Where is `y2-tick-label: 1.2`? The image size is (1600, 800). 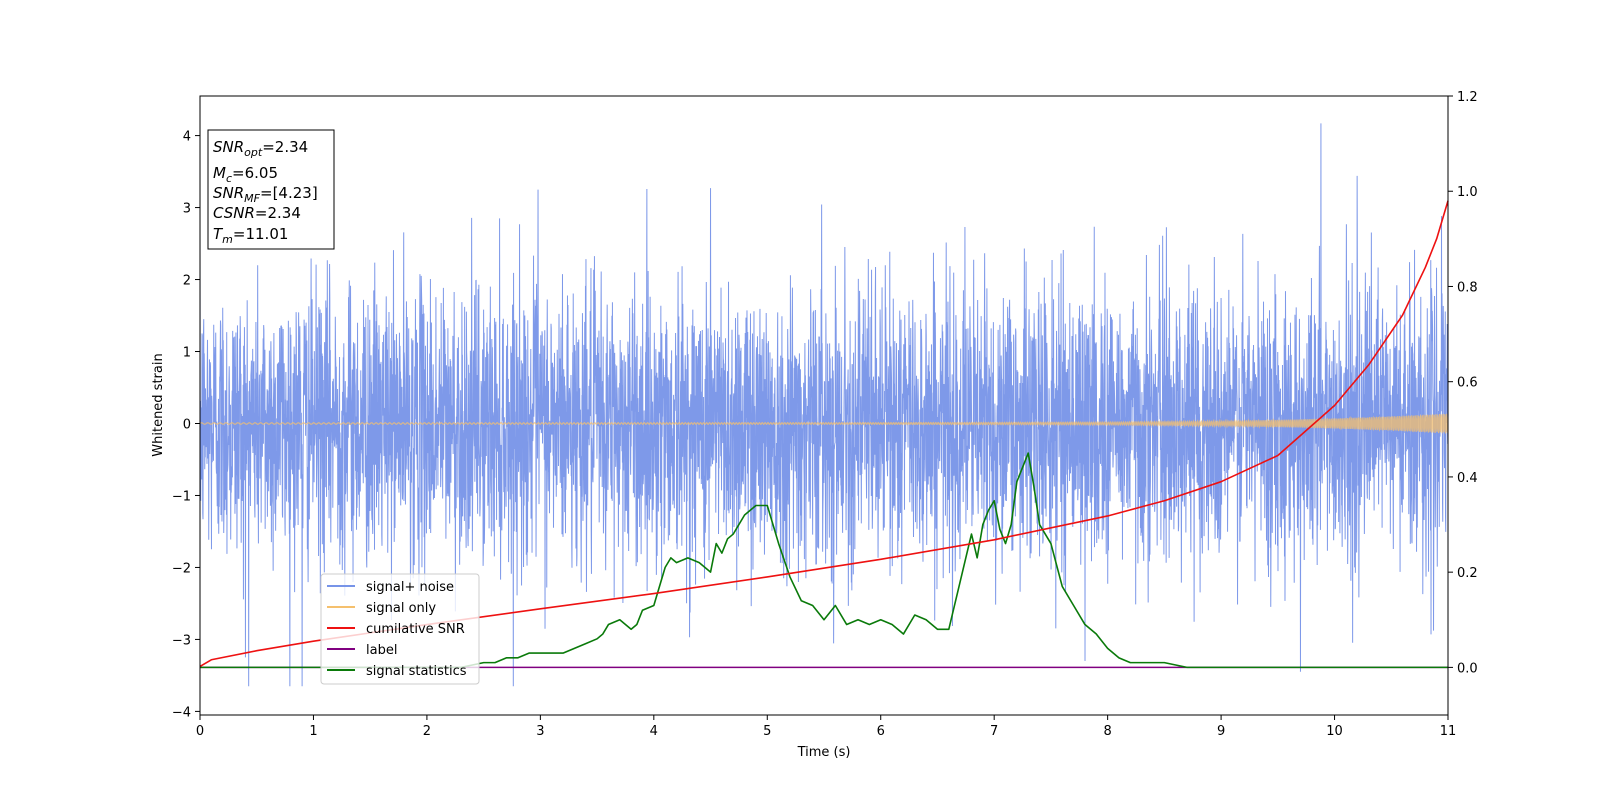 y2-tick-label: 1.2 is located at coordinates (1467, 97).